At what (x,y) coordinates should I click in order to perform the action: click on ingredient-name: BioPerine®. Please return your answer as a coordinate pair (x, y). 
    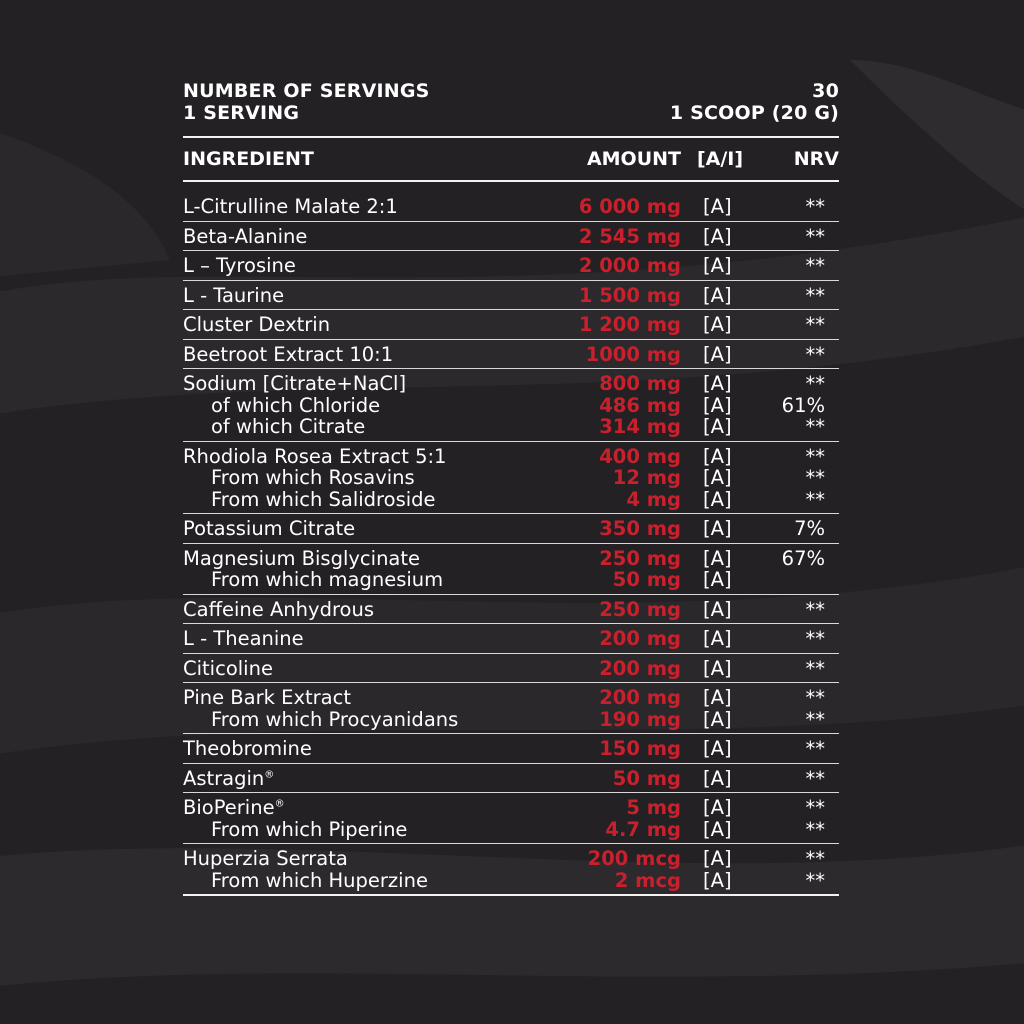
    Looking at the image, I should click on (368, 808).